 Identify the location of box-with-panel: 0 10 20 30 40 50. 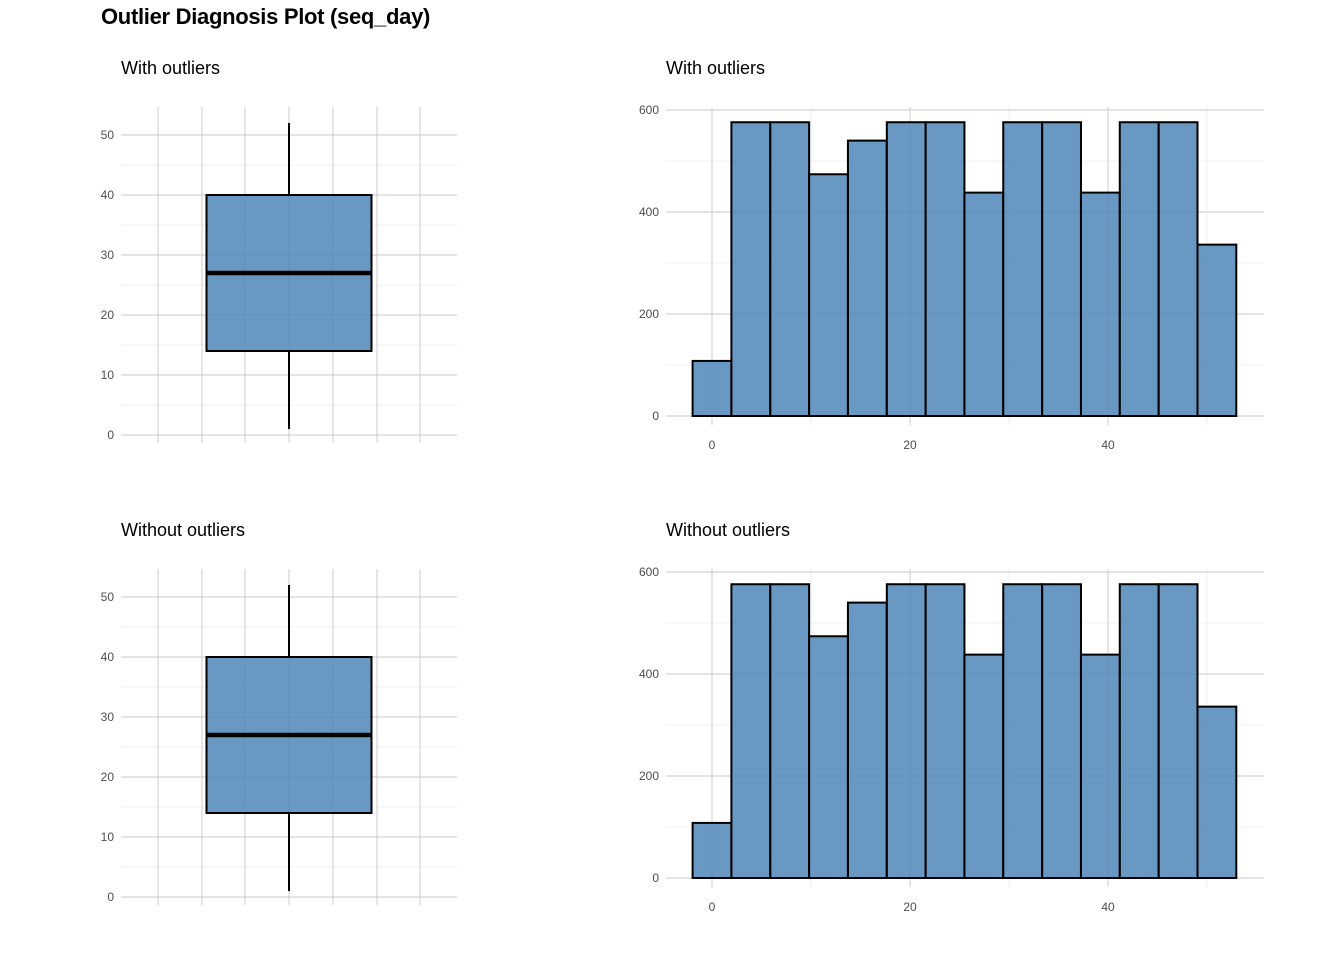
(279, 275).